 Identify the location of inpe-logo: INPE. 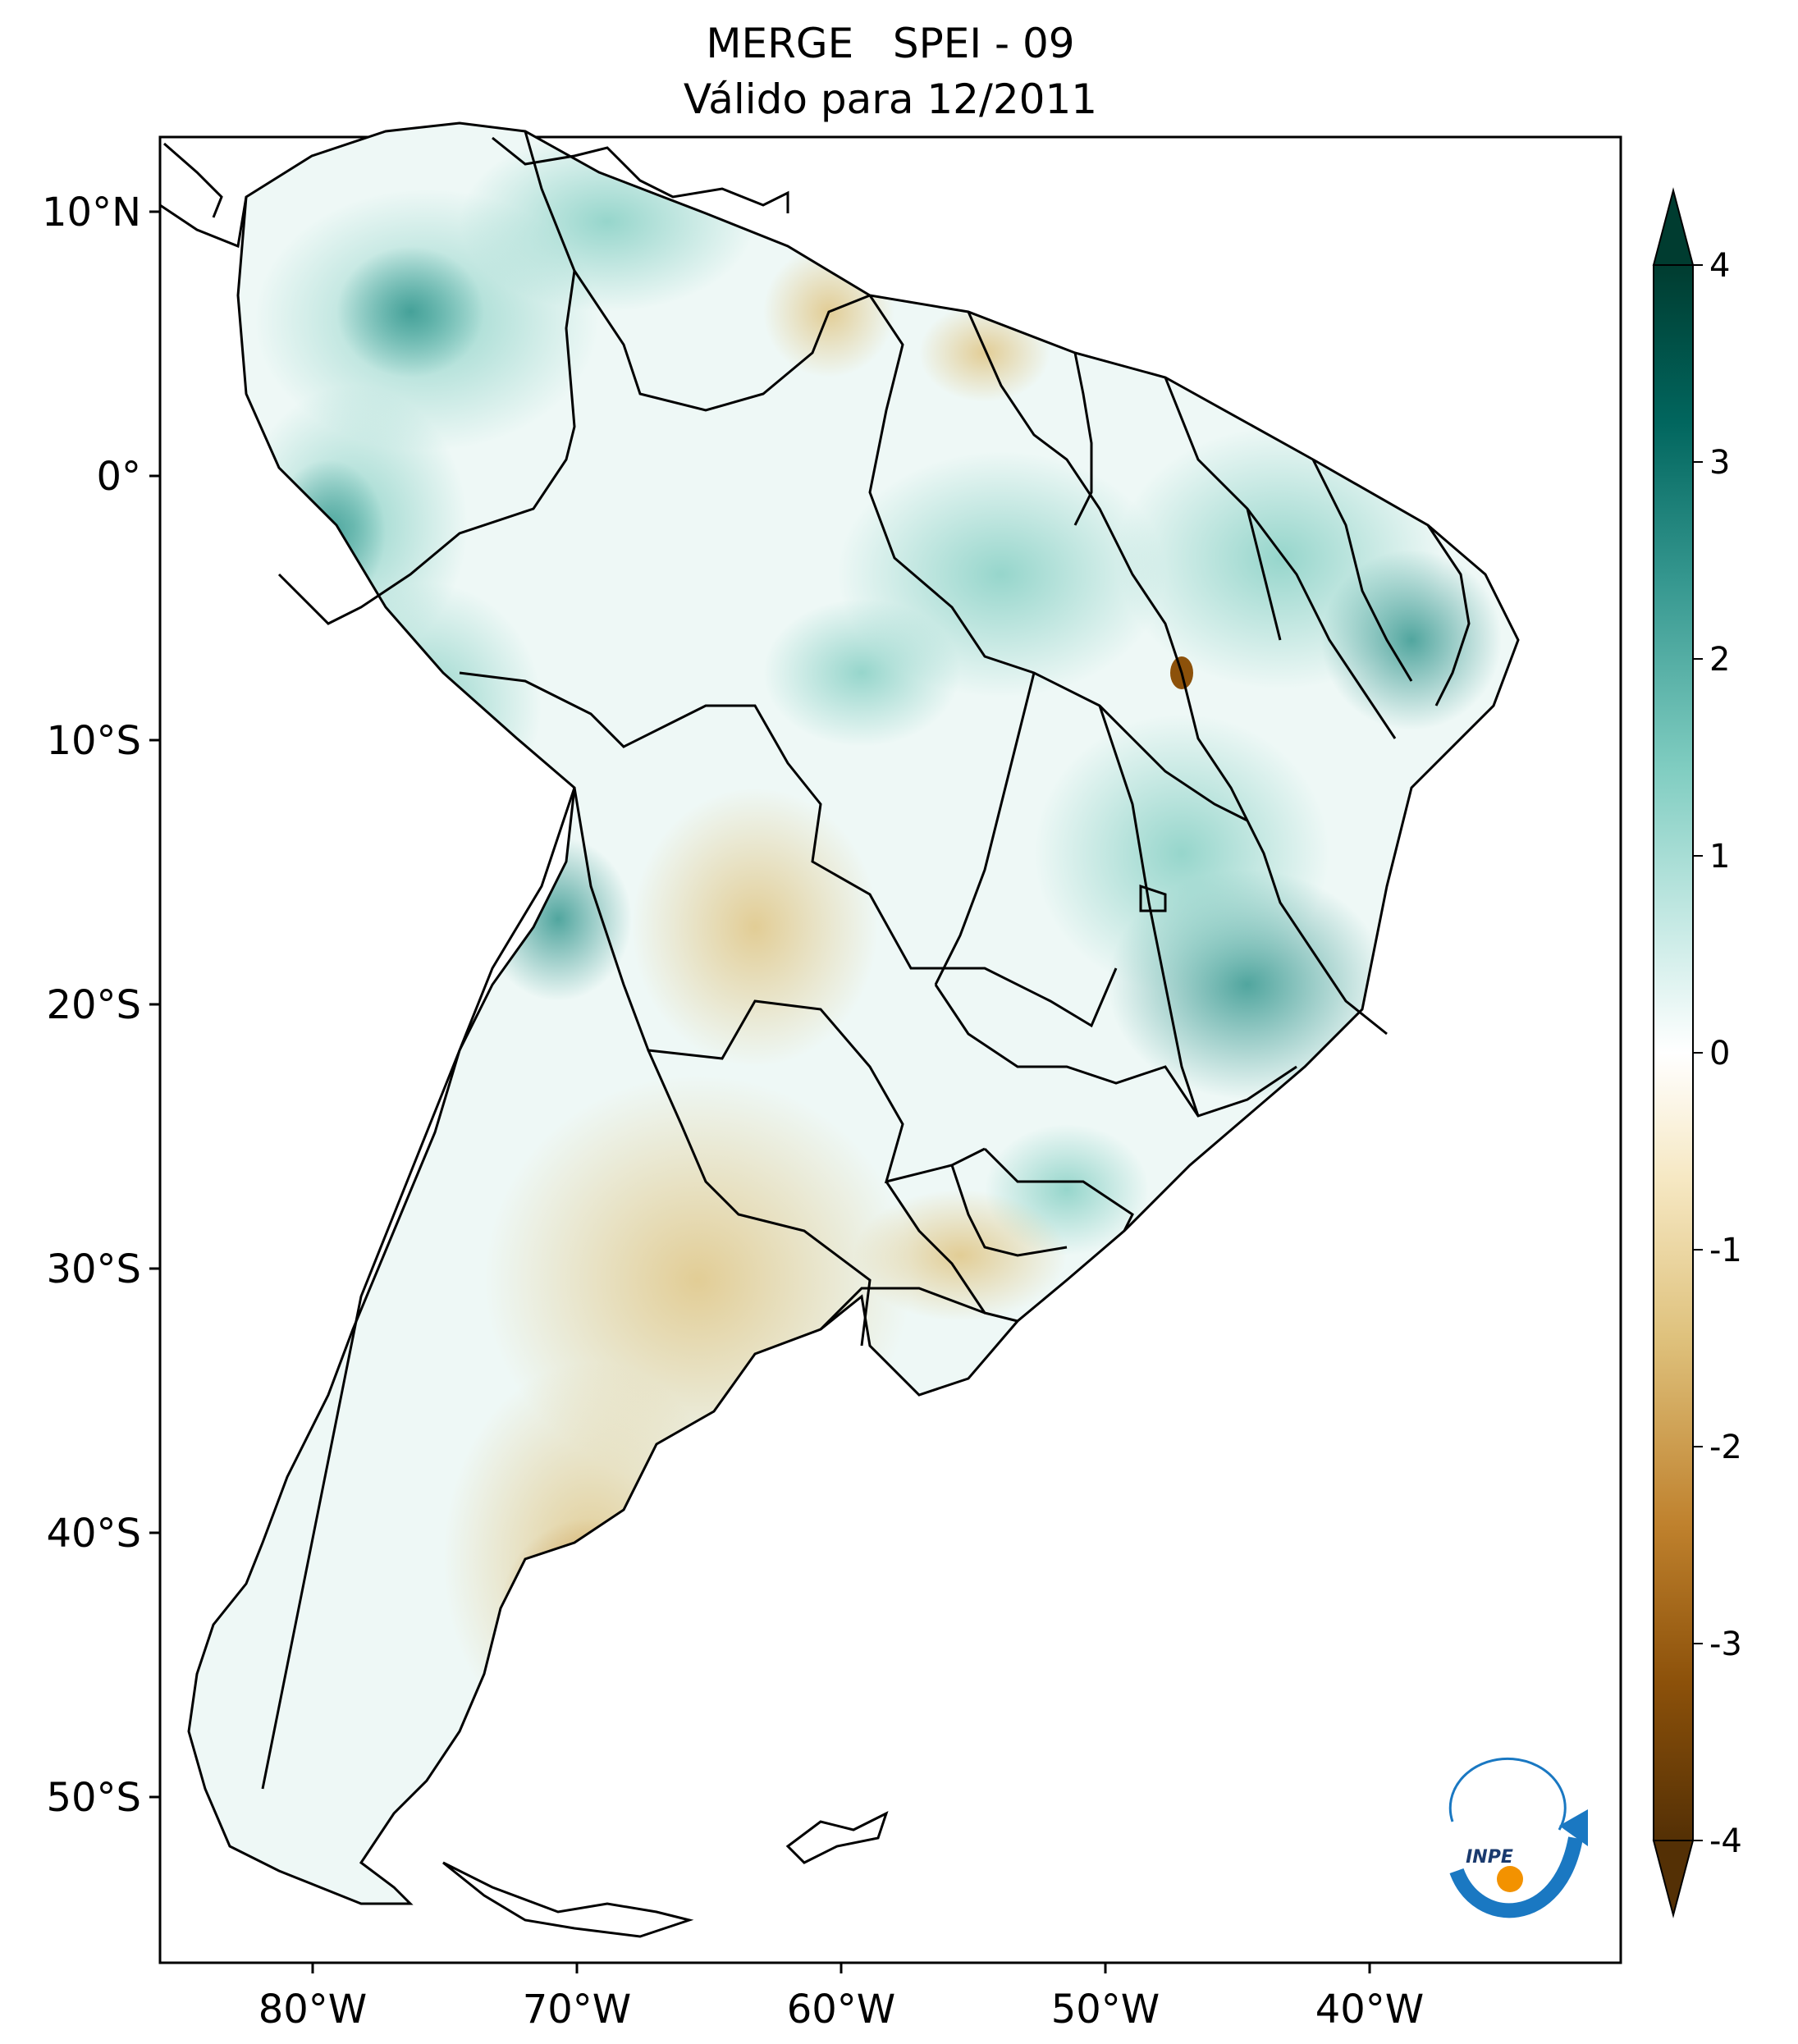
(1518, 1837).